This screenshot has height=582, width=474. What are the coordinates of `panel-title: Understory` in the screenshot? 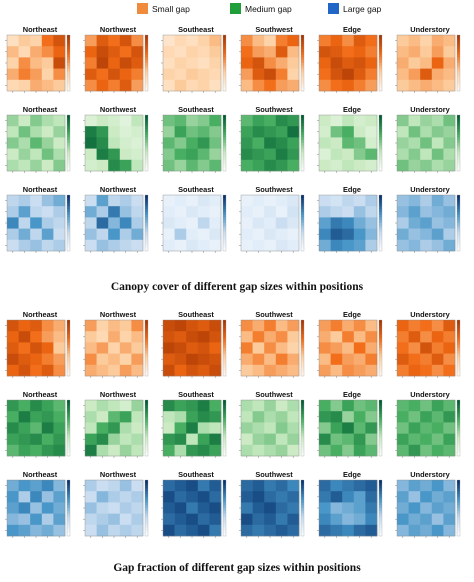 It's located at (430, 394).